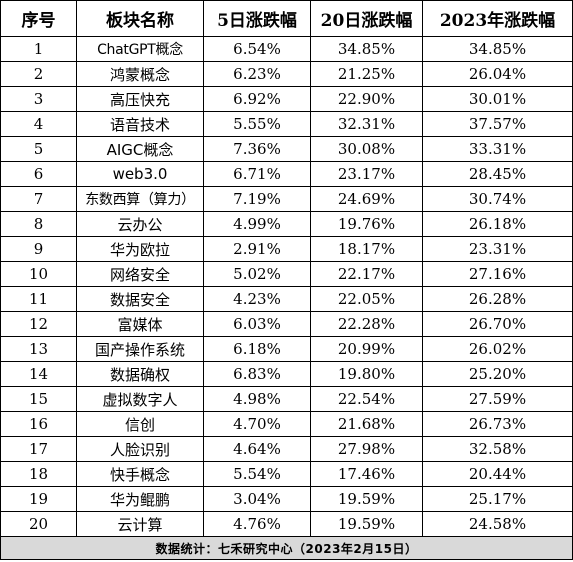  What do you see at coordinates (140, 74) in the screenshot?
I see `sector-name: 鸿蒙概念` at bounding box center [140, 74].